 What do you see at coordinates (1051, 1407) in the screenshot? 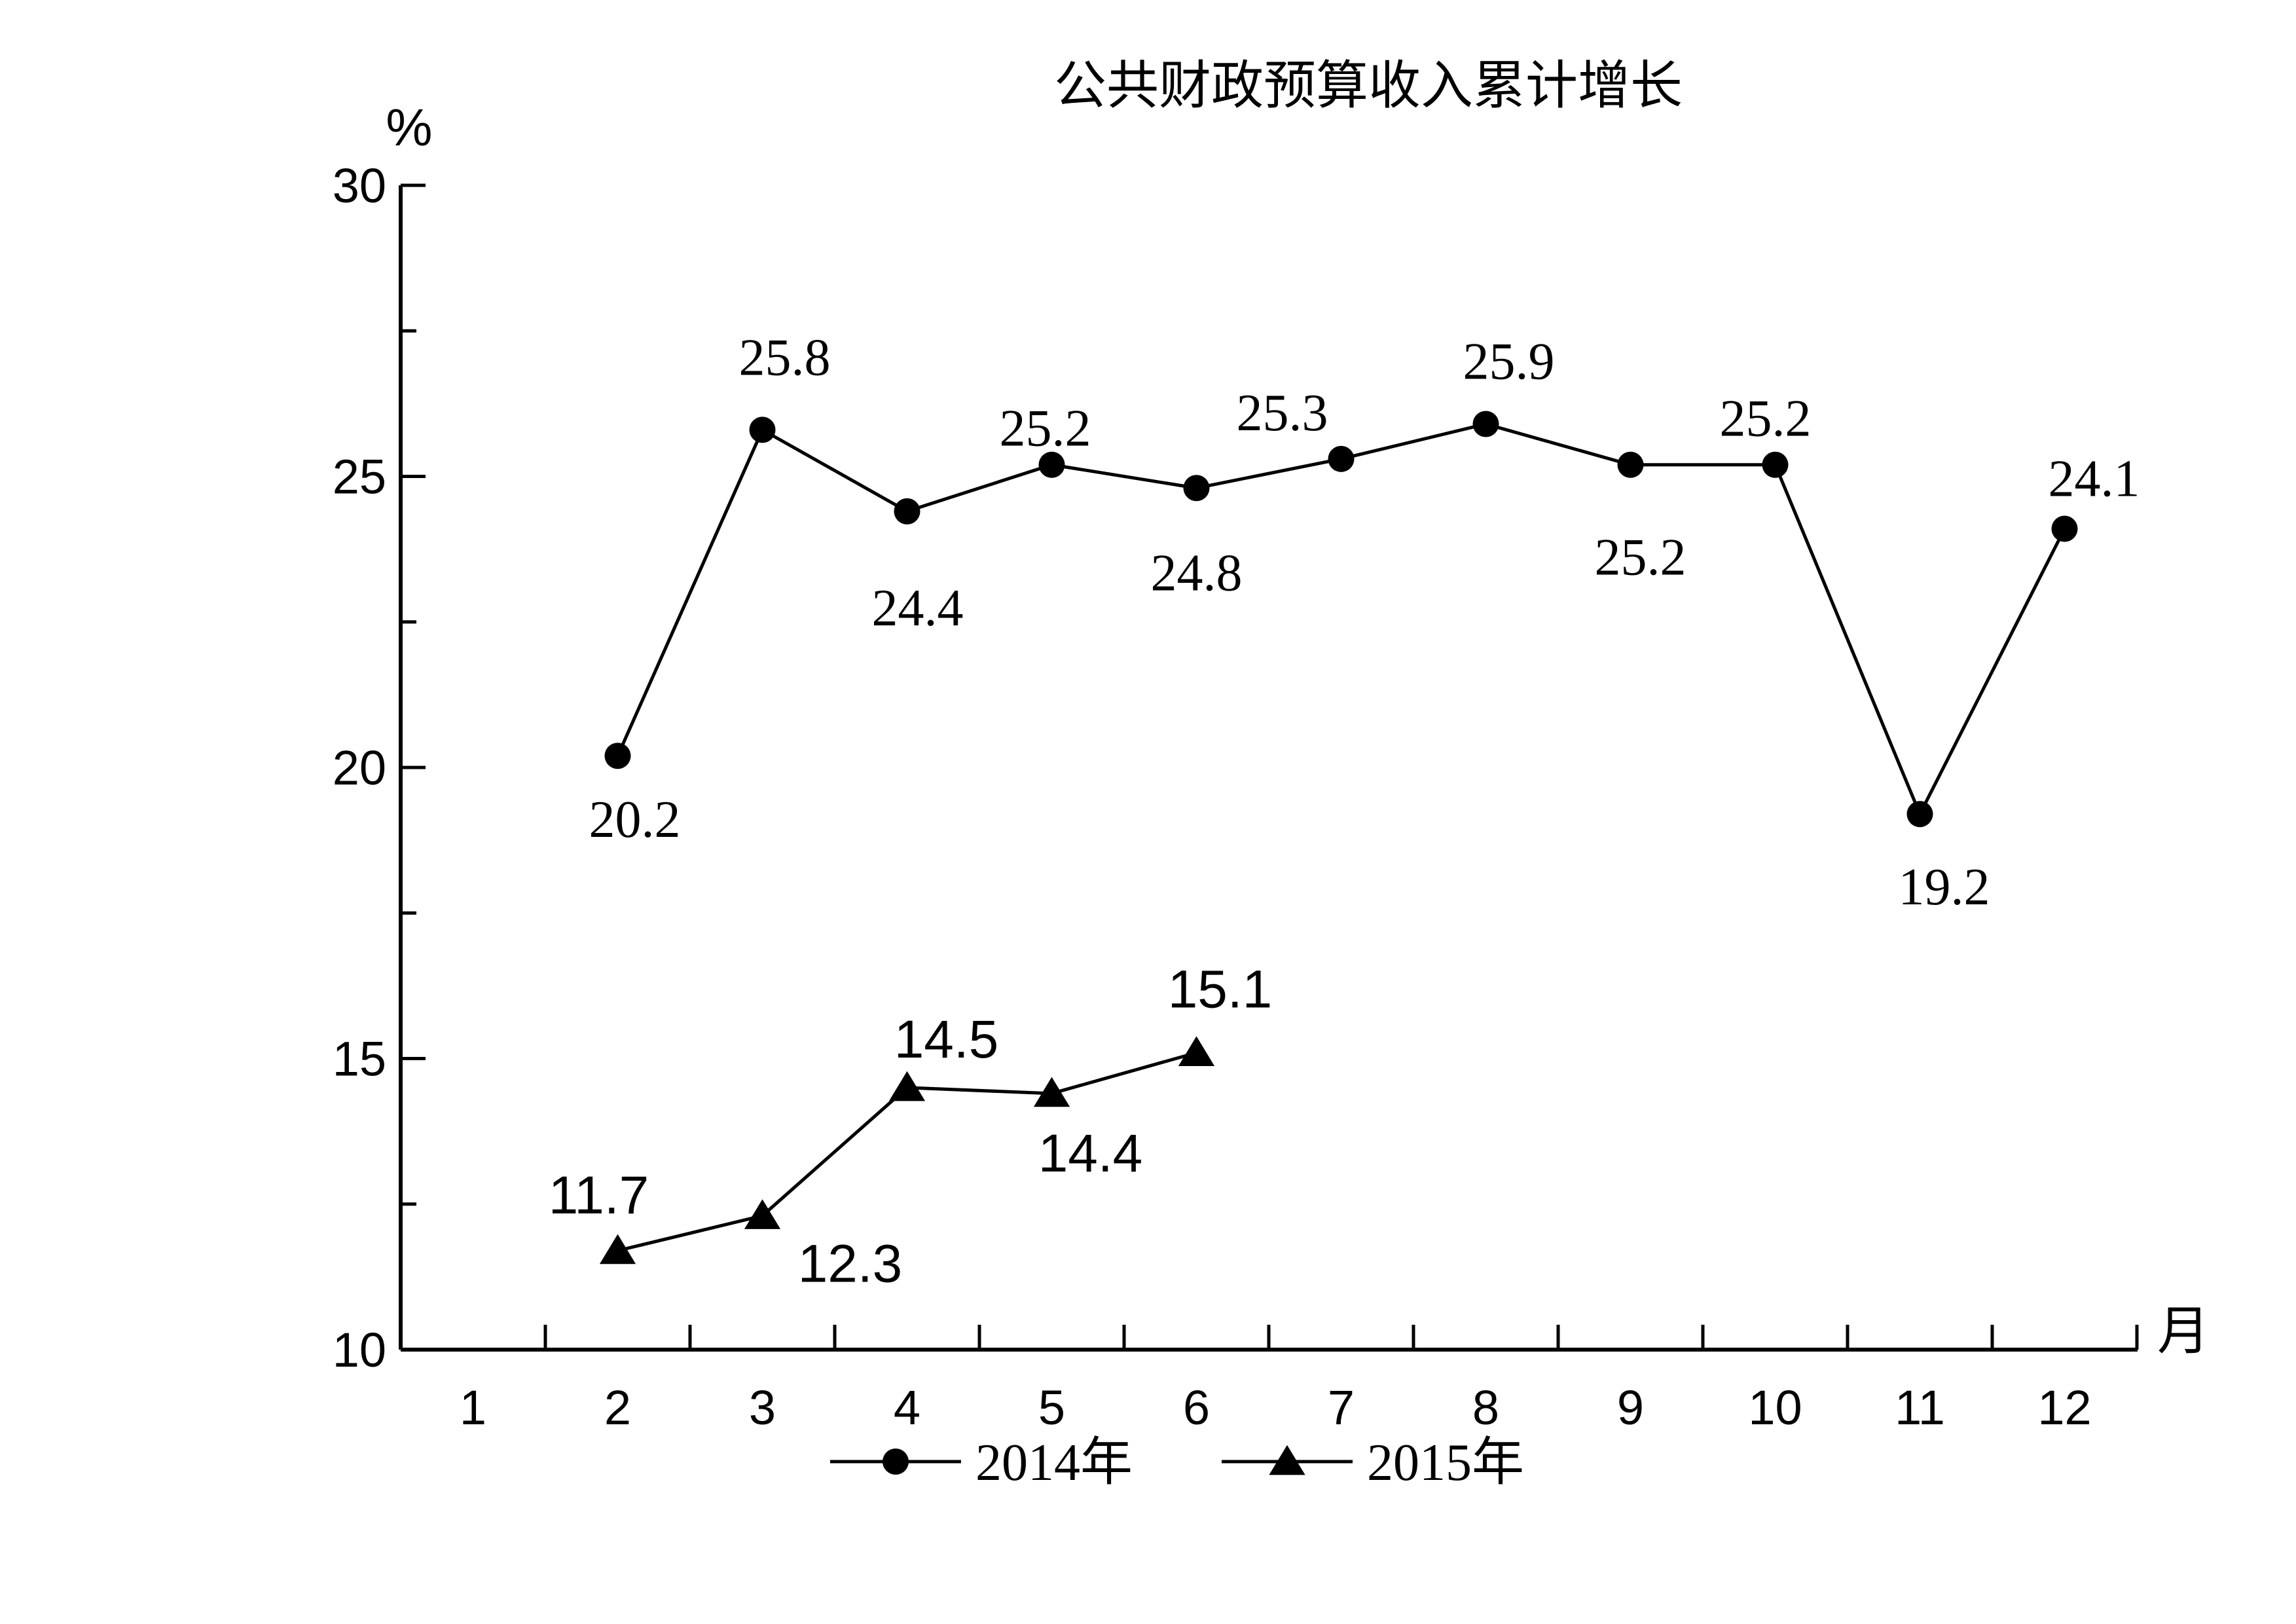
I see `x-tick-label: 5` at bounding box center [1051, 1407].